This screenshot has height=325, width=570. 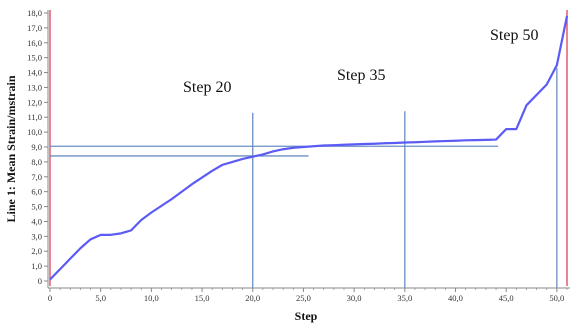 I want to click on annotation-step-35: Step 35, so click(x=361, y=75).